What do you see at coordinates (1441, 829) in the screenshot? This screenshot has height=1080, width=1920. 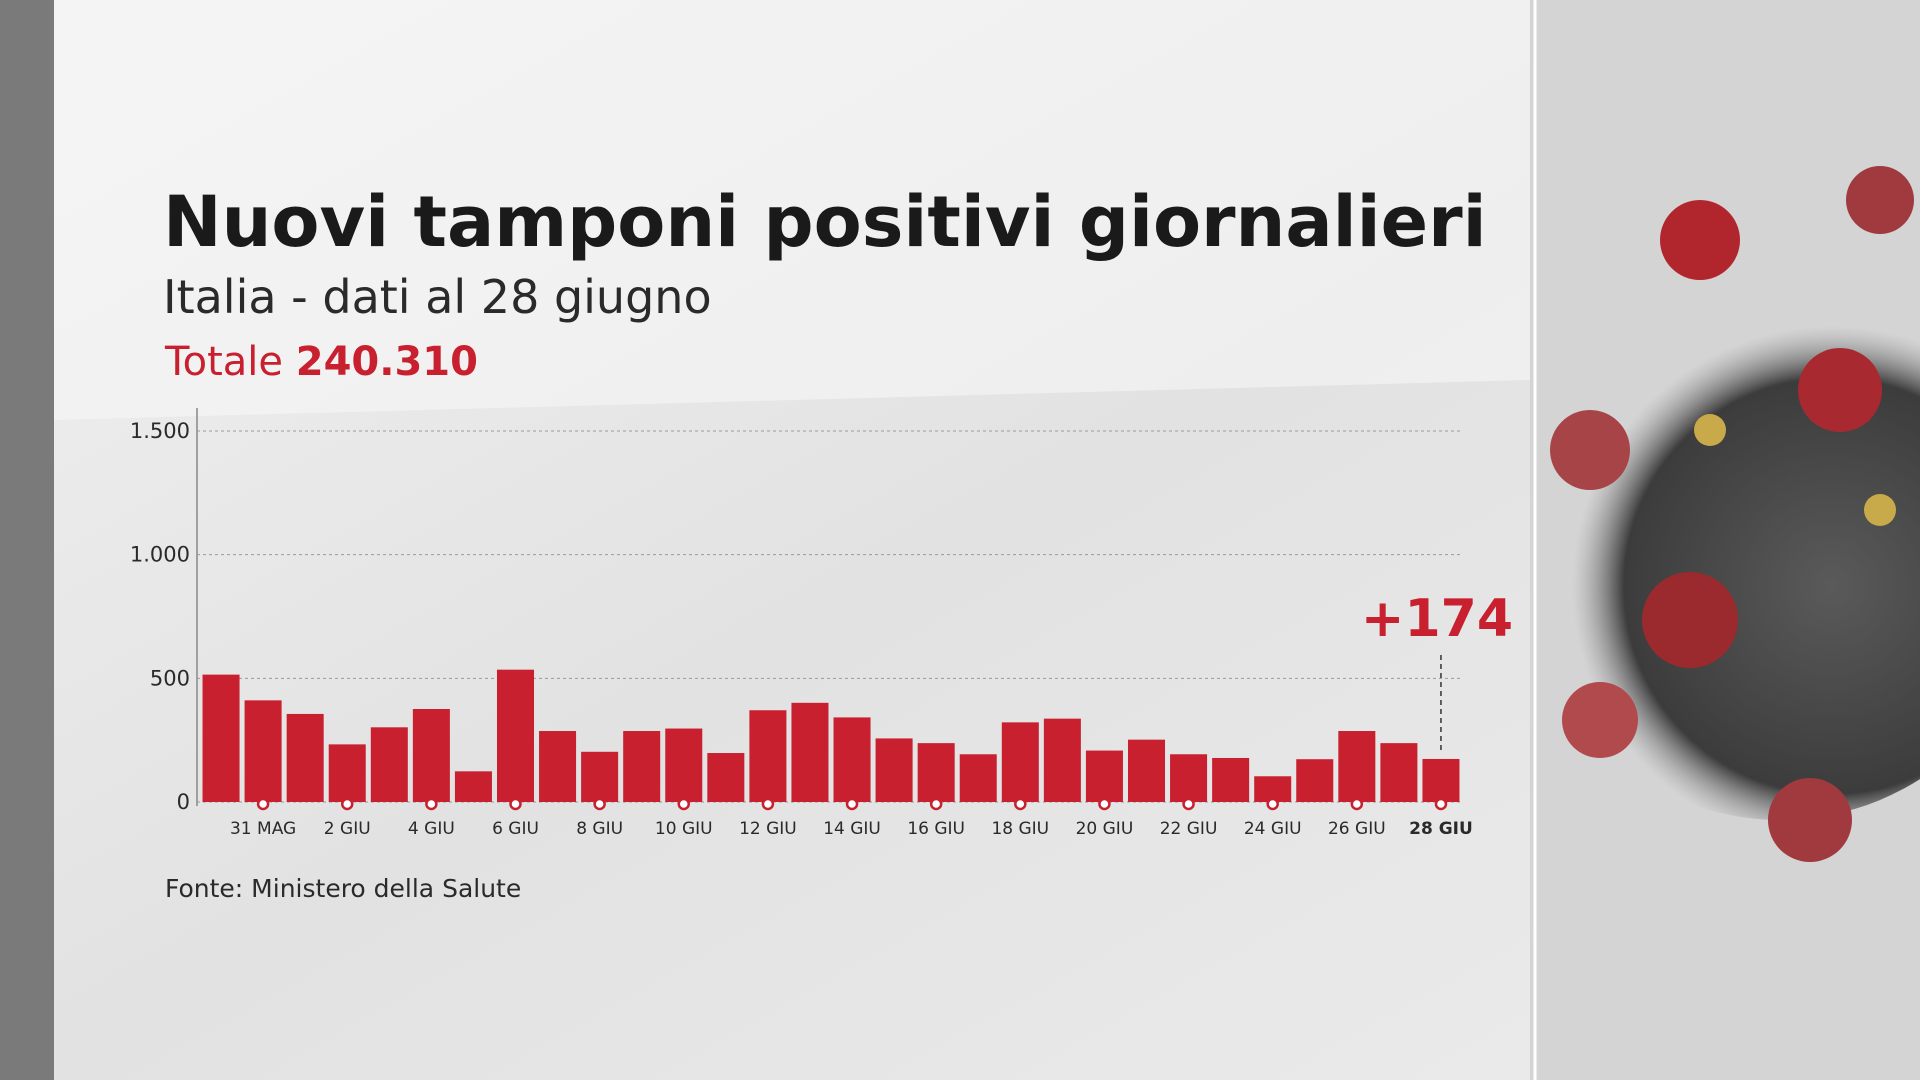 I see `x-tick-label: 28 GIU` at bounding box center [1441, 829].